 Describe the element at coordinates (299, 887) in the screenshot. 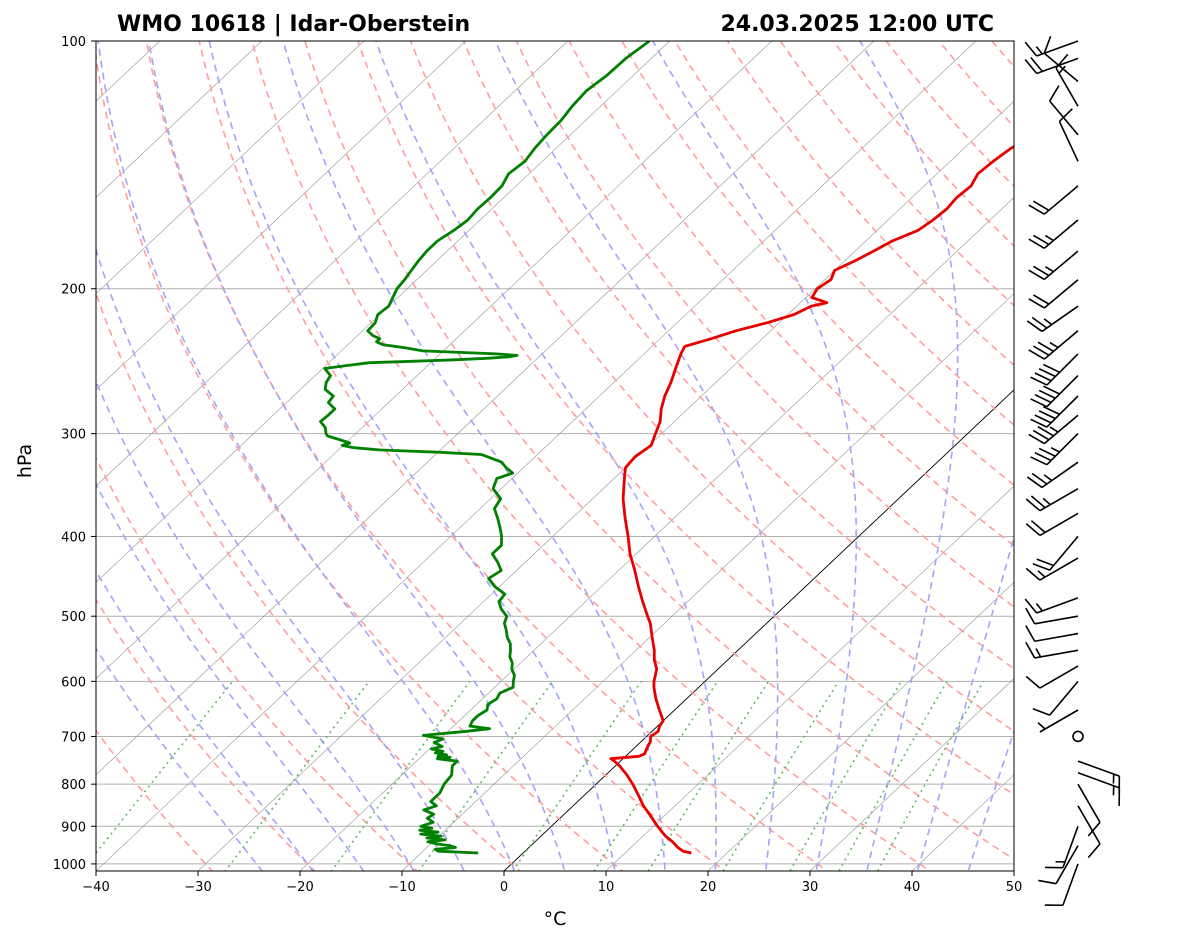

I see `x-tick-label: −20` at that location.